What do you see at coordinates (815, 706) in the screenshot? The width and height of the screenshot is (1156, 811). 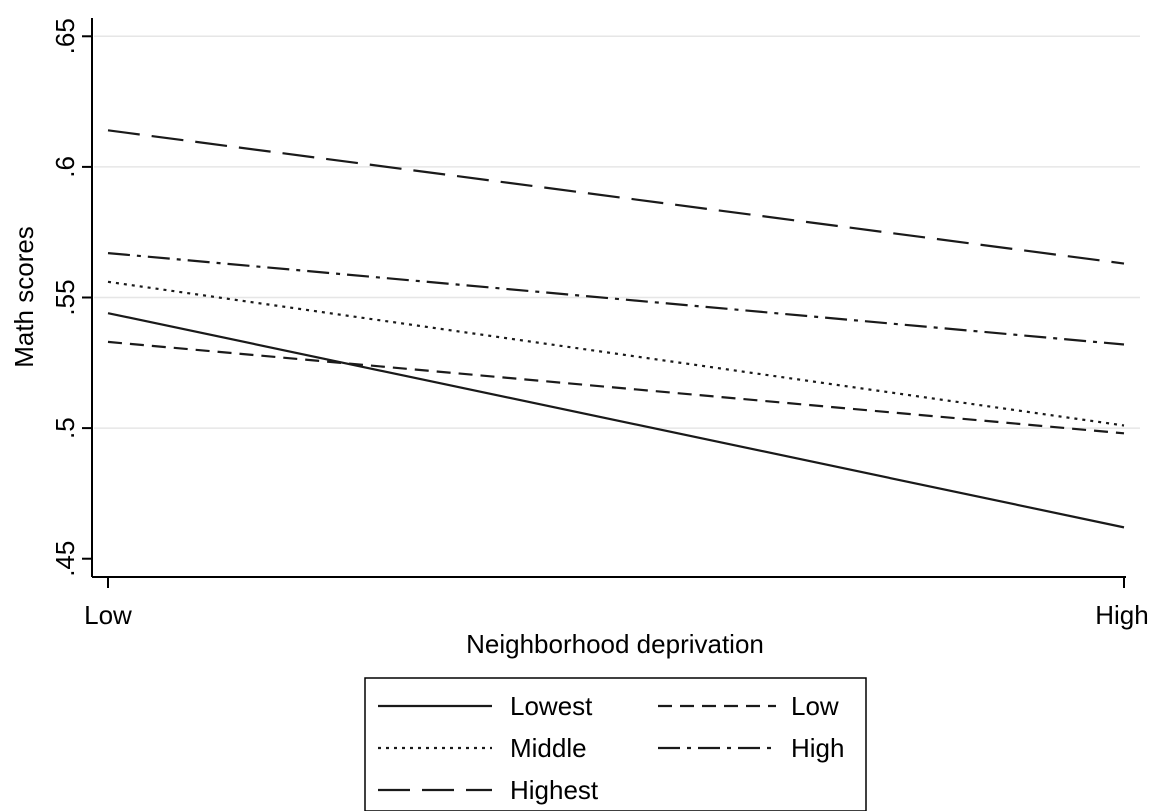 I see `legend-label-low: Low` at bounding box center [815, 706].